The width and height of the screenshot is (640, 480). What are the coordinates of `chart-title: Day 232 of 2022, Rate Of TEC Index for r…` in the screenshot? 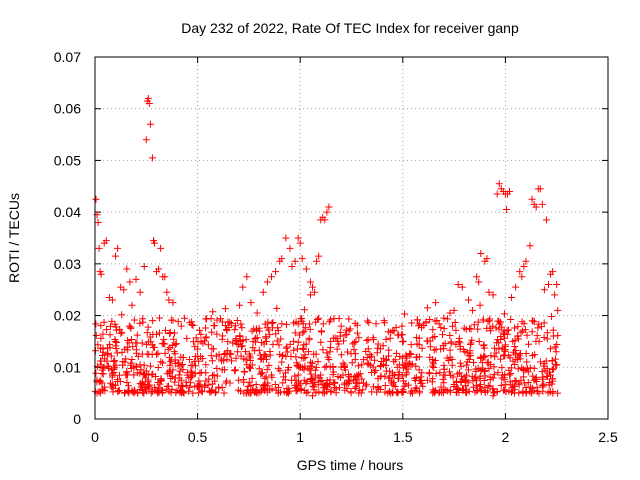 It's located at (350, 28).